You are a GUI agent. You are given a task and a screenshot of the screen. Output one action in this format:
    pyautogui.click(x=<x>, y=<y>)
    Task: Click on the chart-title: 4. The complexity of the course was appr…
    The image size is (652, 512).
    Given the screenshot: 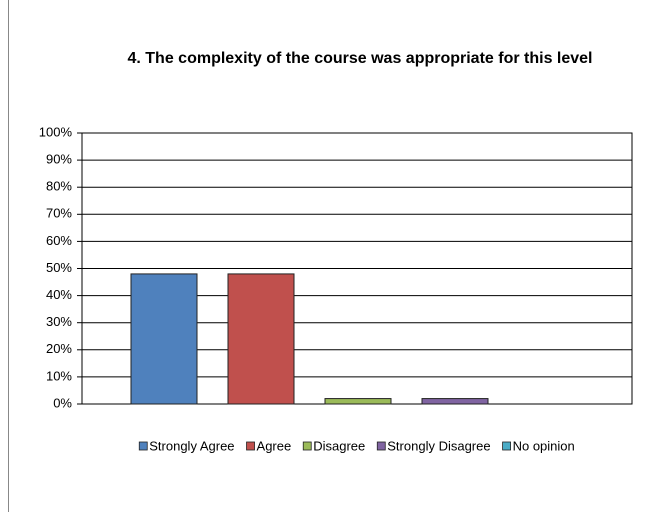 What is the action you would take?
    pyautogui.click(x=360, y=58)
    